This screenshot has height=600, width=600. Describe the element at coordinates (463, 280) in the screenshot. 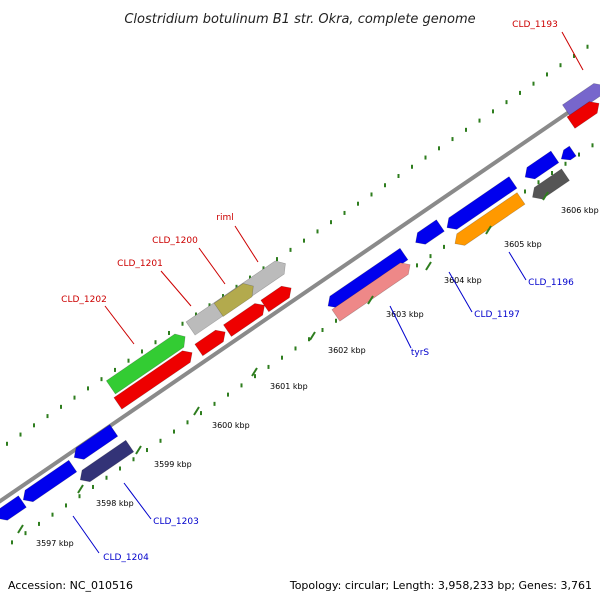

I see `tick-label: 3604 kbp` at that location.